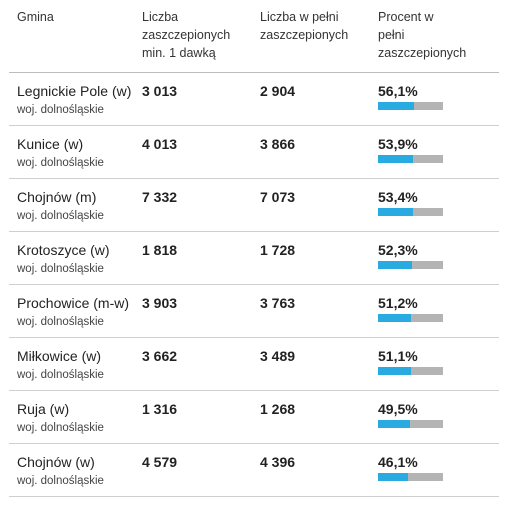  Describe the element at coordinates (160, 409) in the screenshot. I see `dose1-count: 1 316` at that location.